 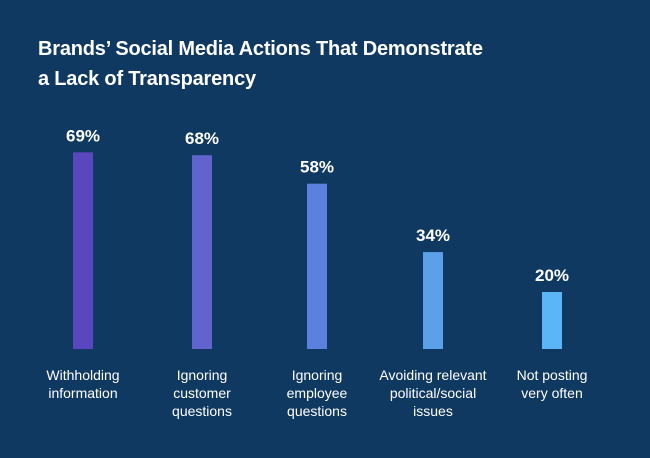 I want to click on category-label-5-line-1: Not posting, so click(x=552, y=375).